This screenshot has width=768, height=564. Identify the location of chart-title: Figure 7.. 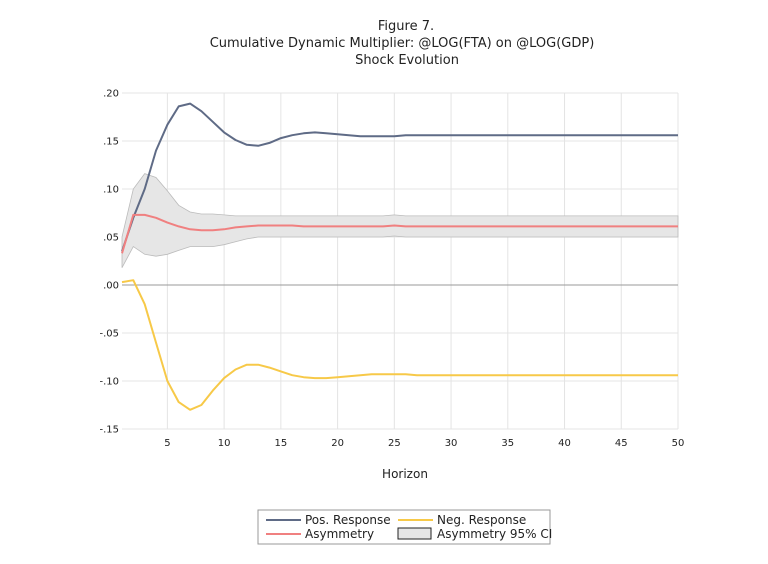
(406, 26).